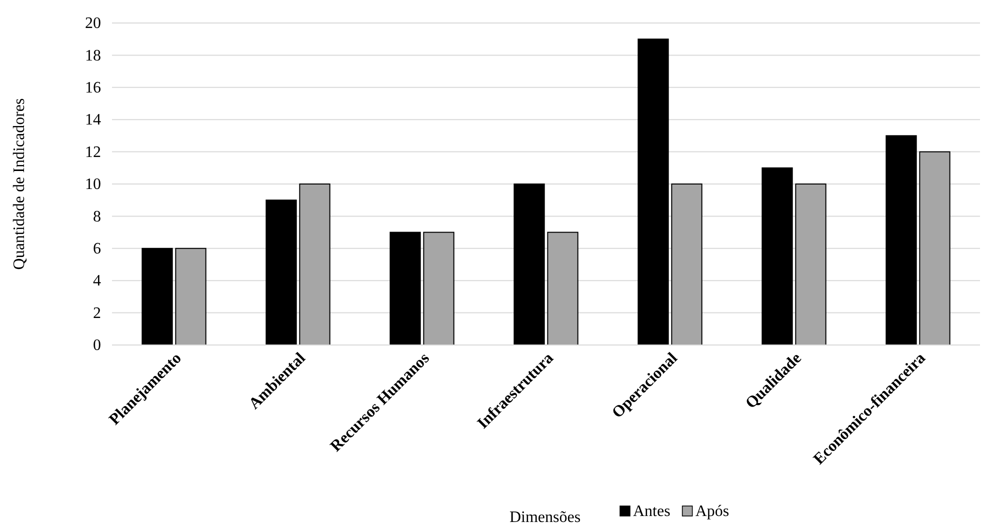  I want to click on legend-label: Após, so click(712, 511).